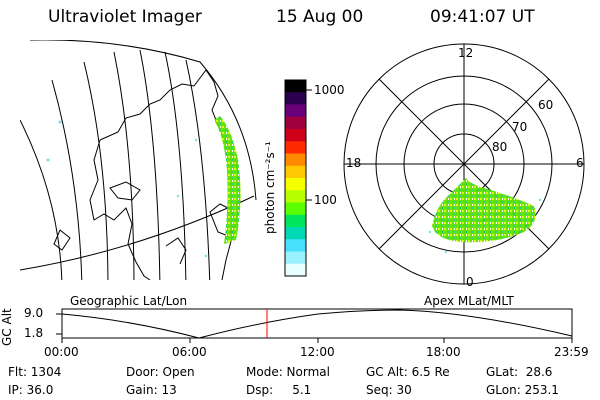 The image size is (600, 400). What do you see at coordinates (485, 216) in the screenshot?
I see `polar-aurora` at bounding box center [485, 216].